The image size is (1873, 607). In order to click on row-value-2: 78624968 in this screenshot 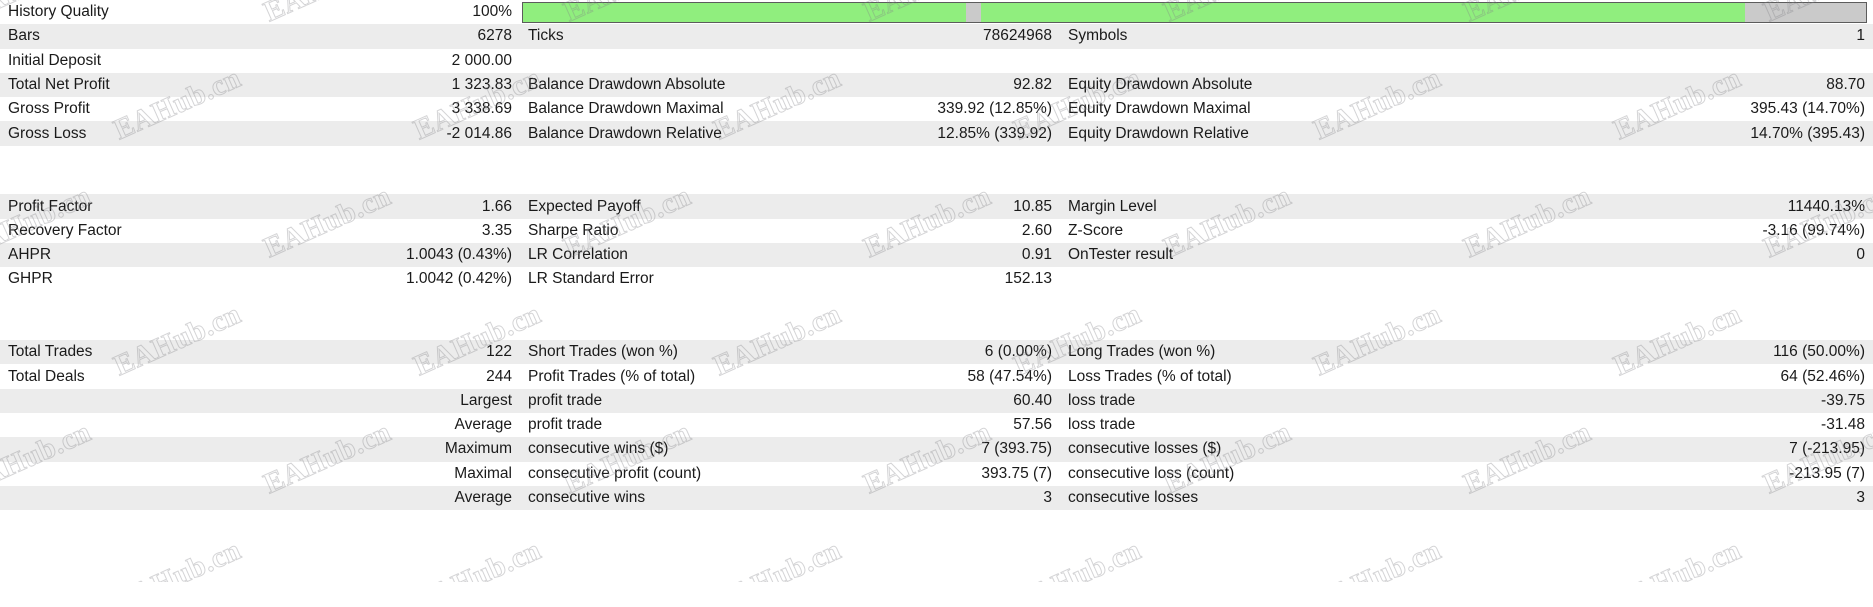, I will do `click(955, 36)`.